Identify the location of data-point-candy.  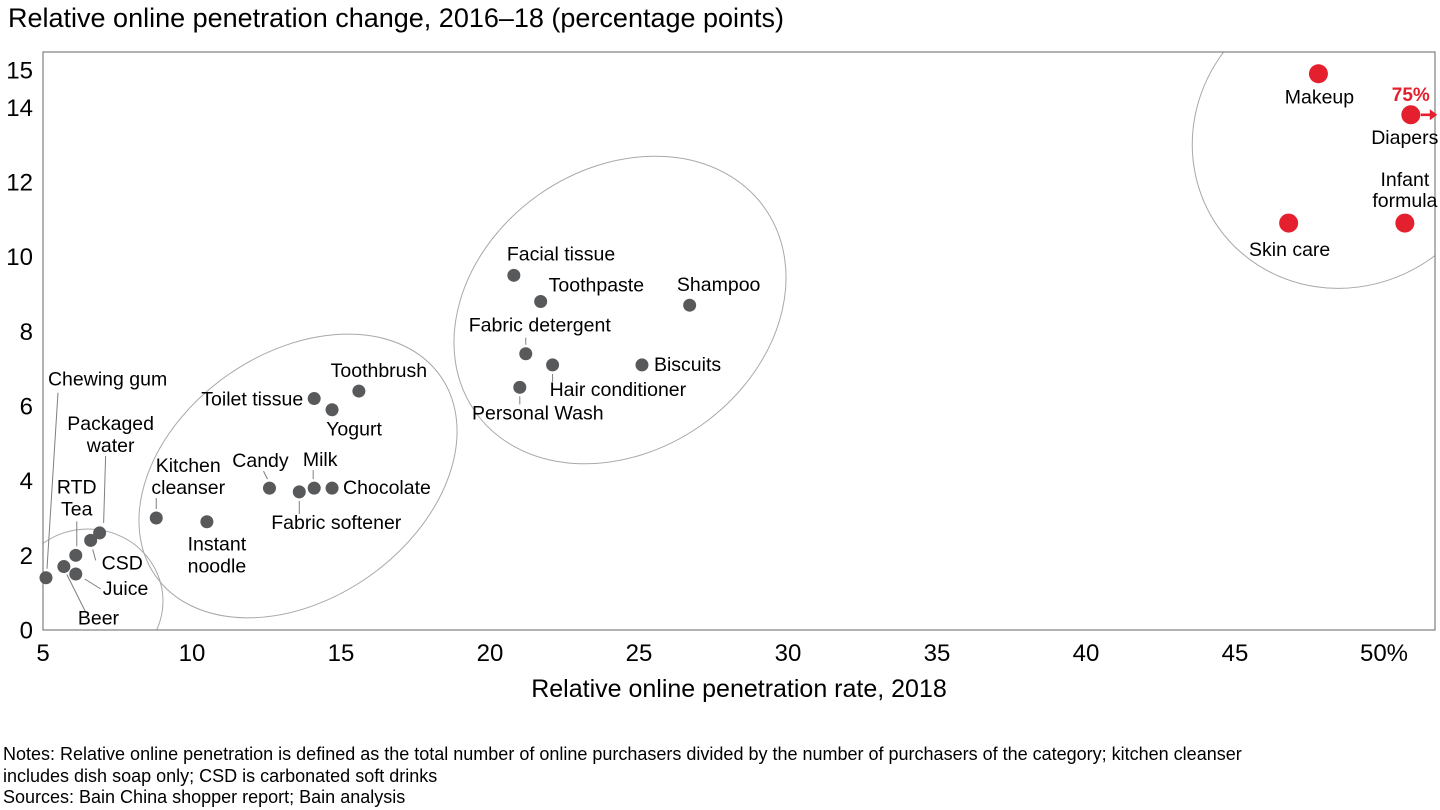
(269, 488).